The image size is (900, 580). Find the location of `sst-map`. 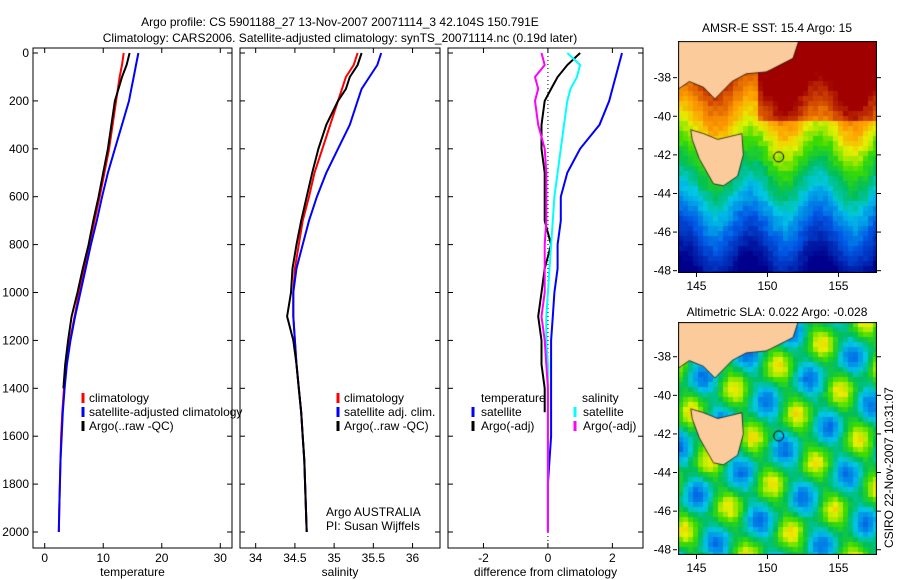

sst-map is located at coordinates (777, 157).